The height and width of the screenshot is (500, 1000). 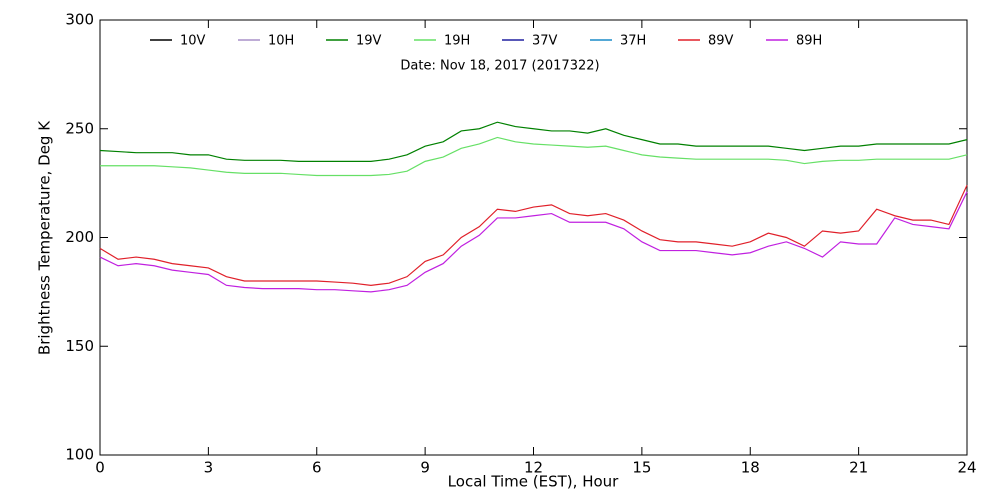 What do you see at coordinates (79, 128) in the screenshot?
I see `y-tick-label: 250` at bounding box center [79, 128].